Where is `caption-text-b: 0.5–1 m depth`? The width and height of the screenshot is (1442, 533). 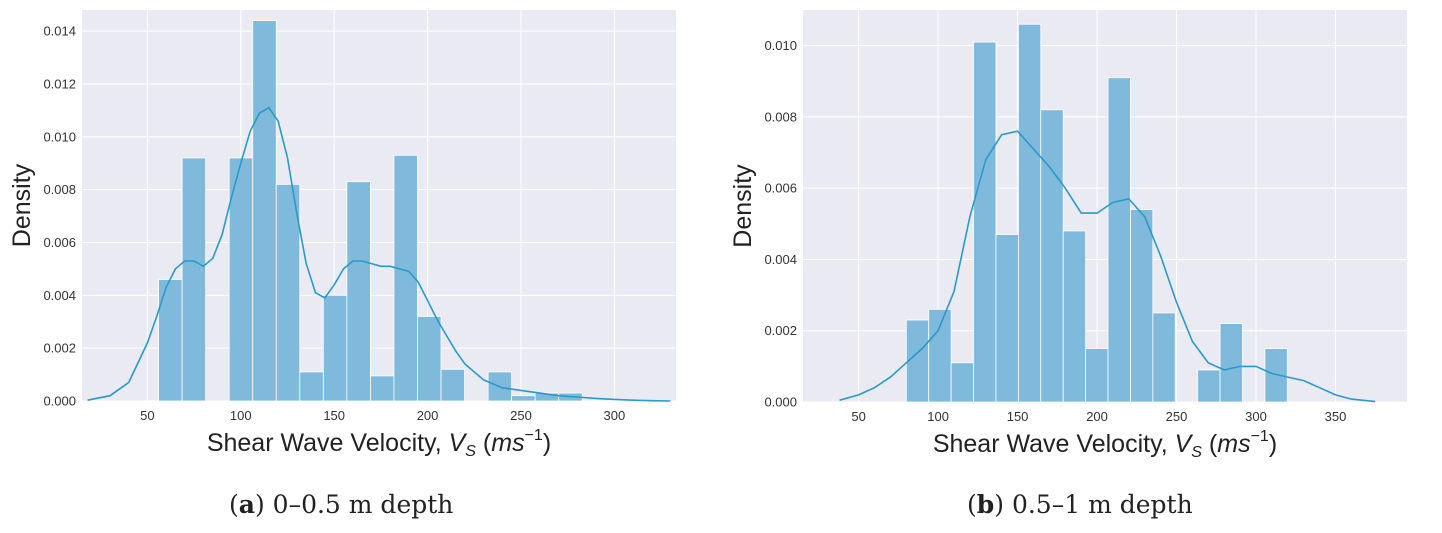
caption-text-b: 0.5–1 m depth is located at coordinates (1102, 504).